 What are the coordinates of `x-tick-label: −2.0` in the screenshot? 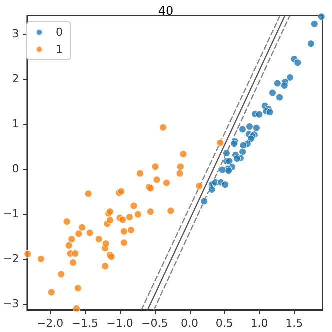 It's located at (50, 323).